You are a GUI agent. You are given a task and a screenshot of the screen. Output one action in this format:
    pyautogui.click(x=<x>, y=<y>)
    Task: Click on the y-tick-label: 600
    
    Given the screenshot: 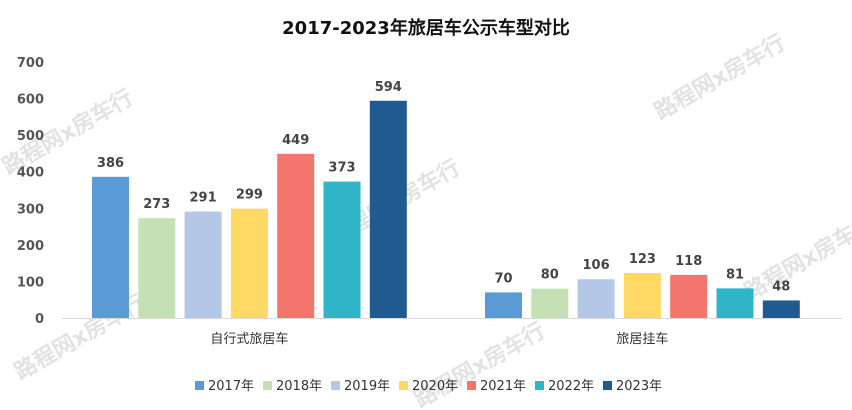 What is the action you would take?
    pyautogui.click(x=30, y=100)
    